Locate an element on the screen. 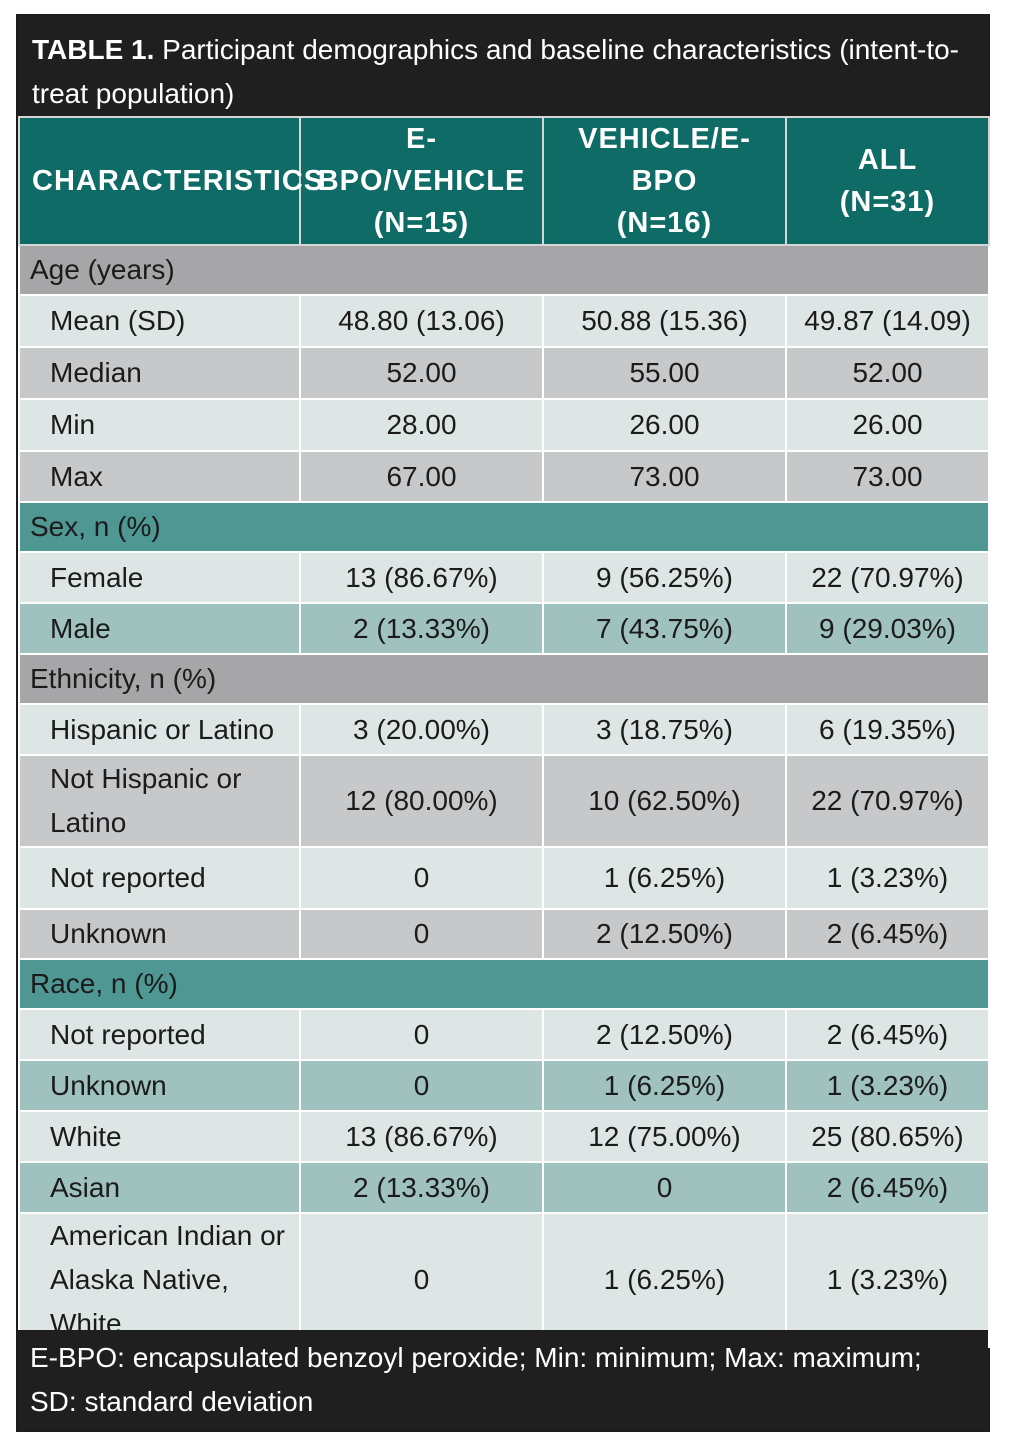 The image size is (1032, 1447). section-age: Age (years) is located at coordinates (504, 270).